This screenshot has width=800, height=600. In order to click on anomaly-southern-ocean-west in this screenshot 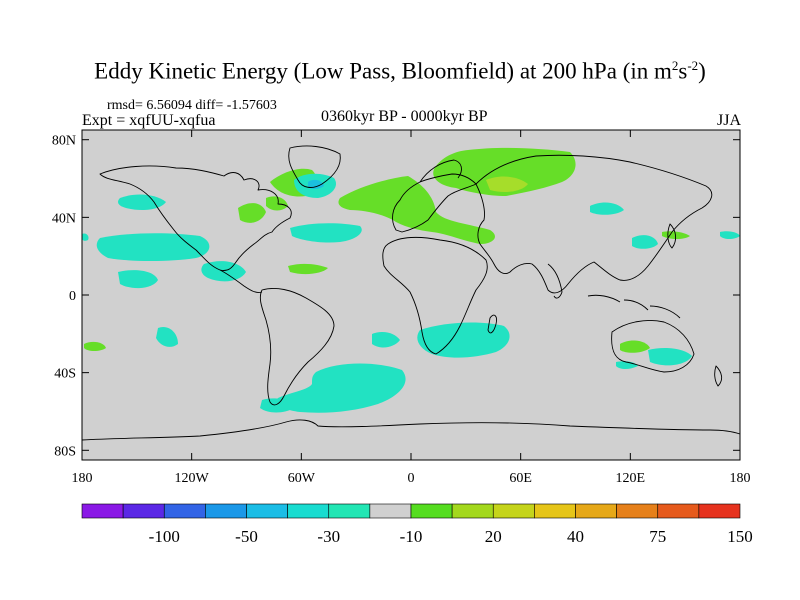, I will do `click(277, 405)`.